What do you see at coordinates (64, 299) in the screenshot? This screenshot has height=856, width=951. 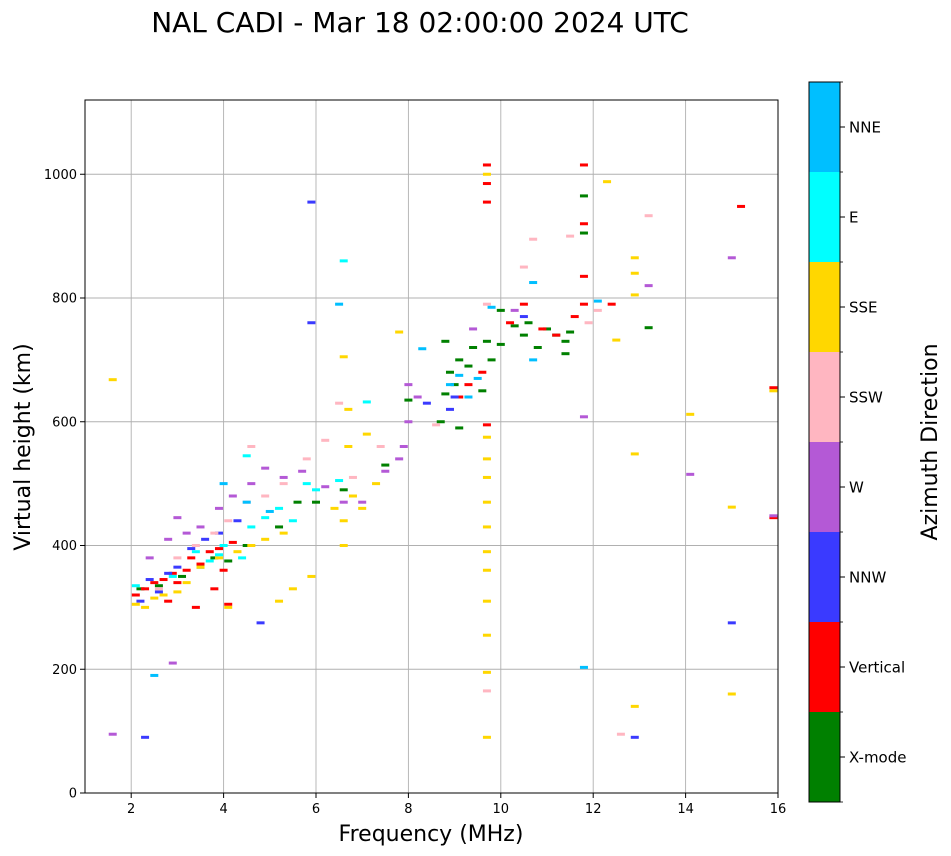 I see `y-tick-label: 800` at bounding box center [64, 299].